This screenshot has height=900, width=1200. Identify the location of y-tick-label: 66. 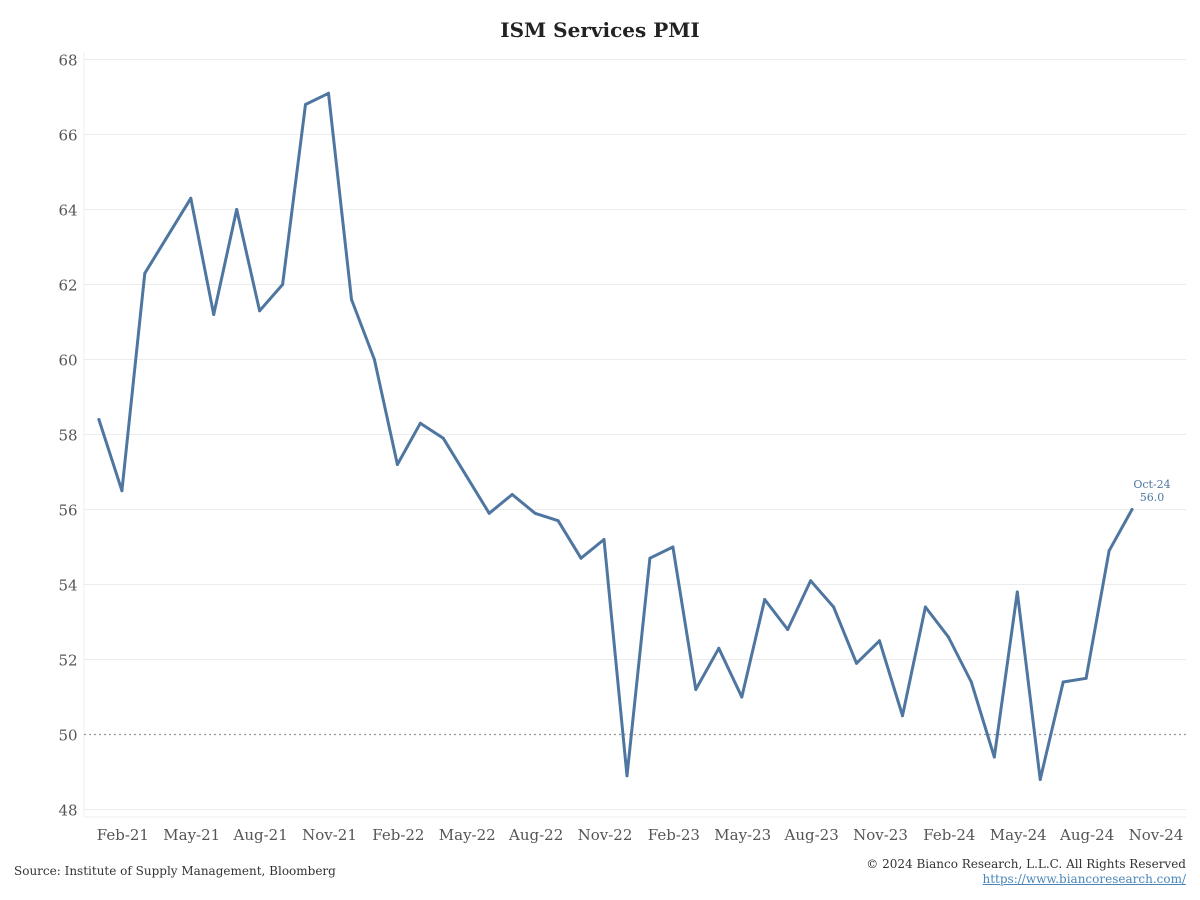
(67, 136).